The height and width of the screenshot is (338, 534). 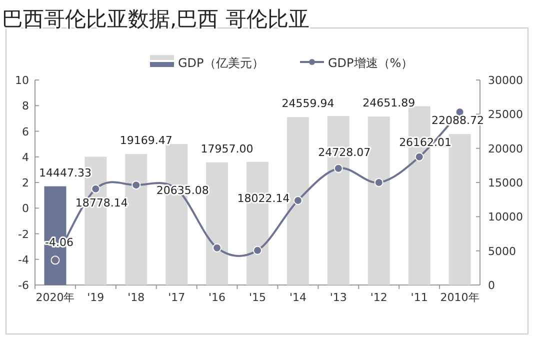 I want to click on x-tick-label: '15, so click(x=257, y=297).